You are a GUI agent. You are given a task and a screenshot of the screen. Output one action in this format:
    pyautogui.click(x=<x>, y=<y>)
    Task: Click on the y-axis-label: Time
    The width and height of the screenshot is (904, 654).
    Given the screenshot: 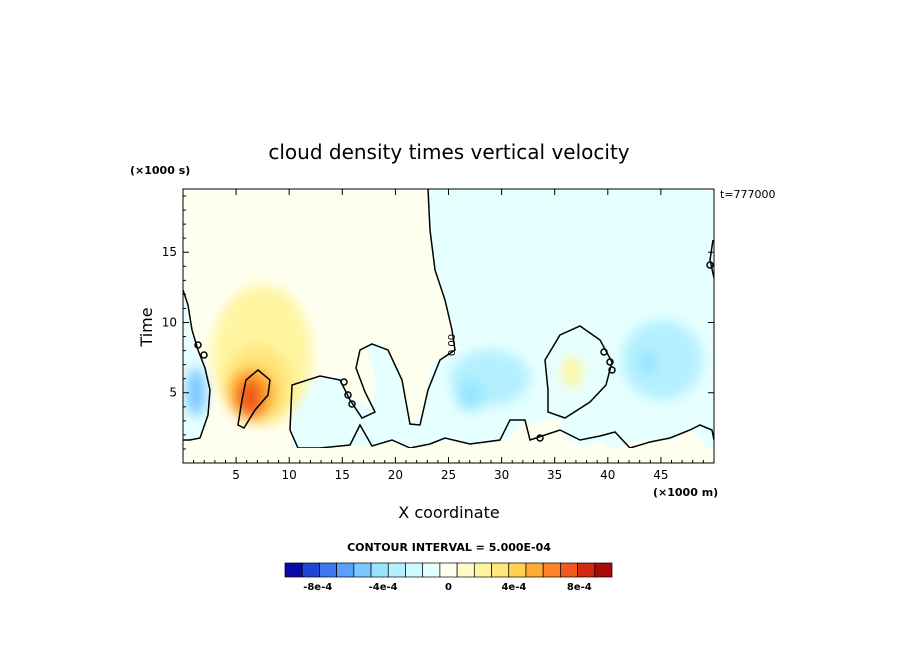 What is the action you would take?
    pyautogui.click(x=146, y=327)
    